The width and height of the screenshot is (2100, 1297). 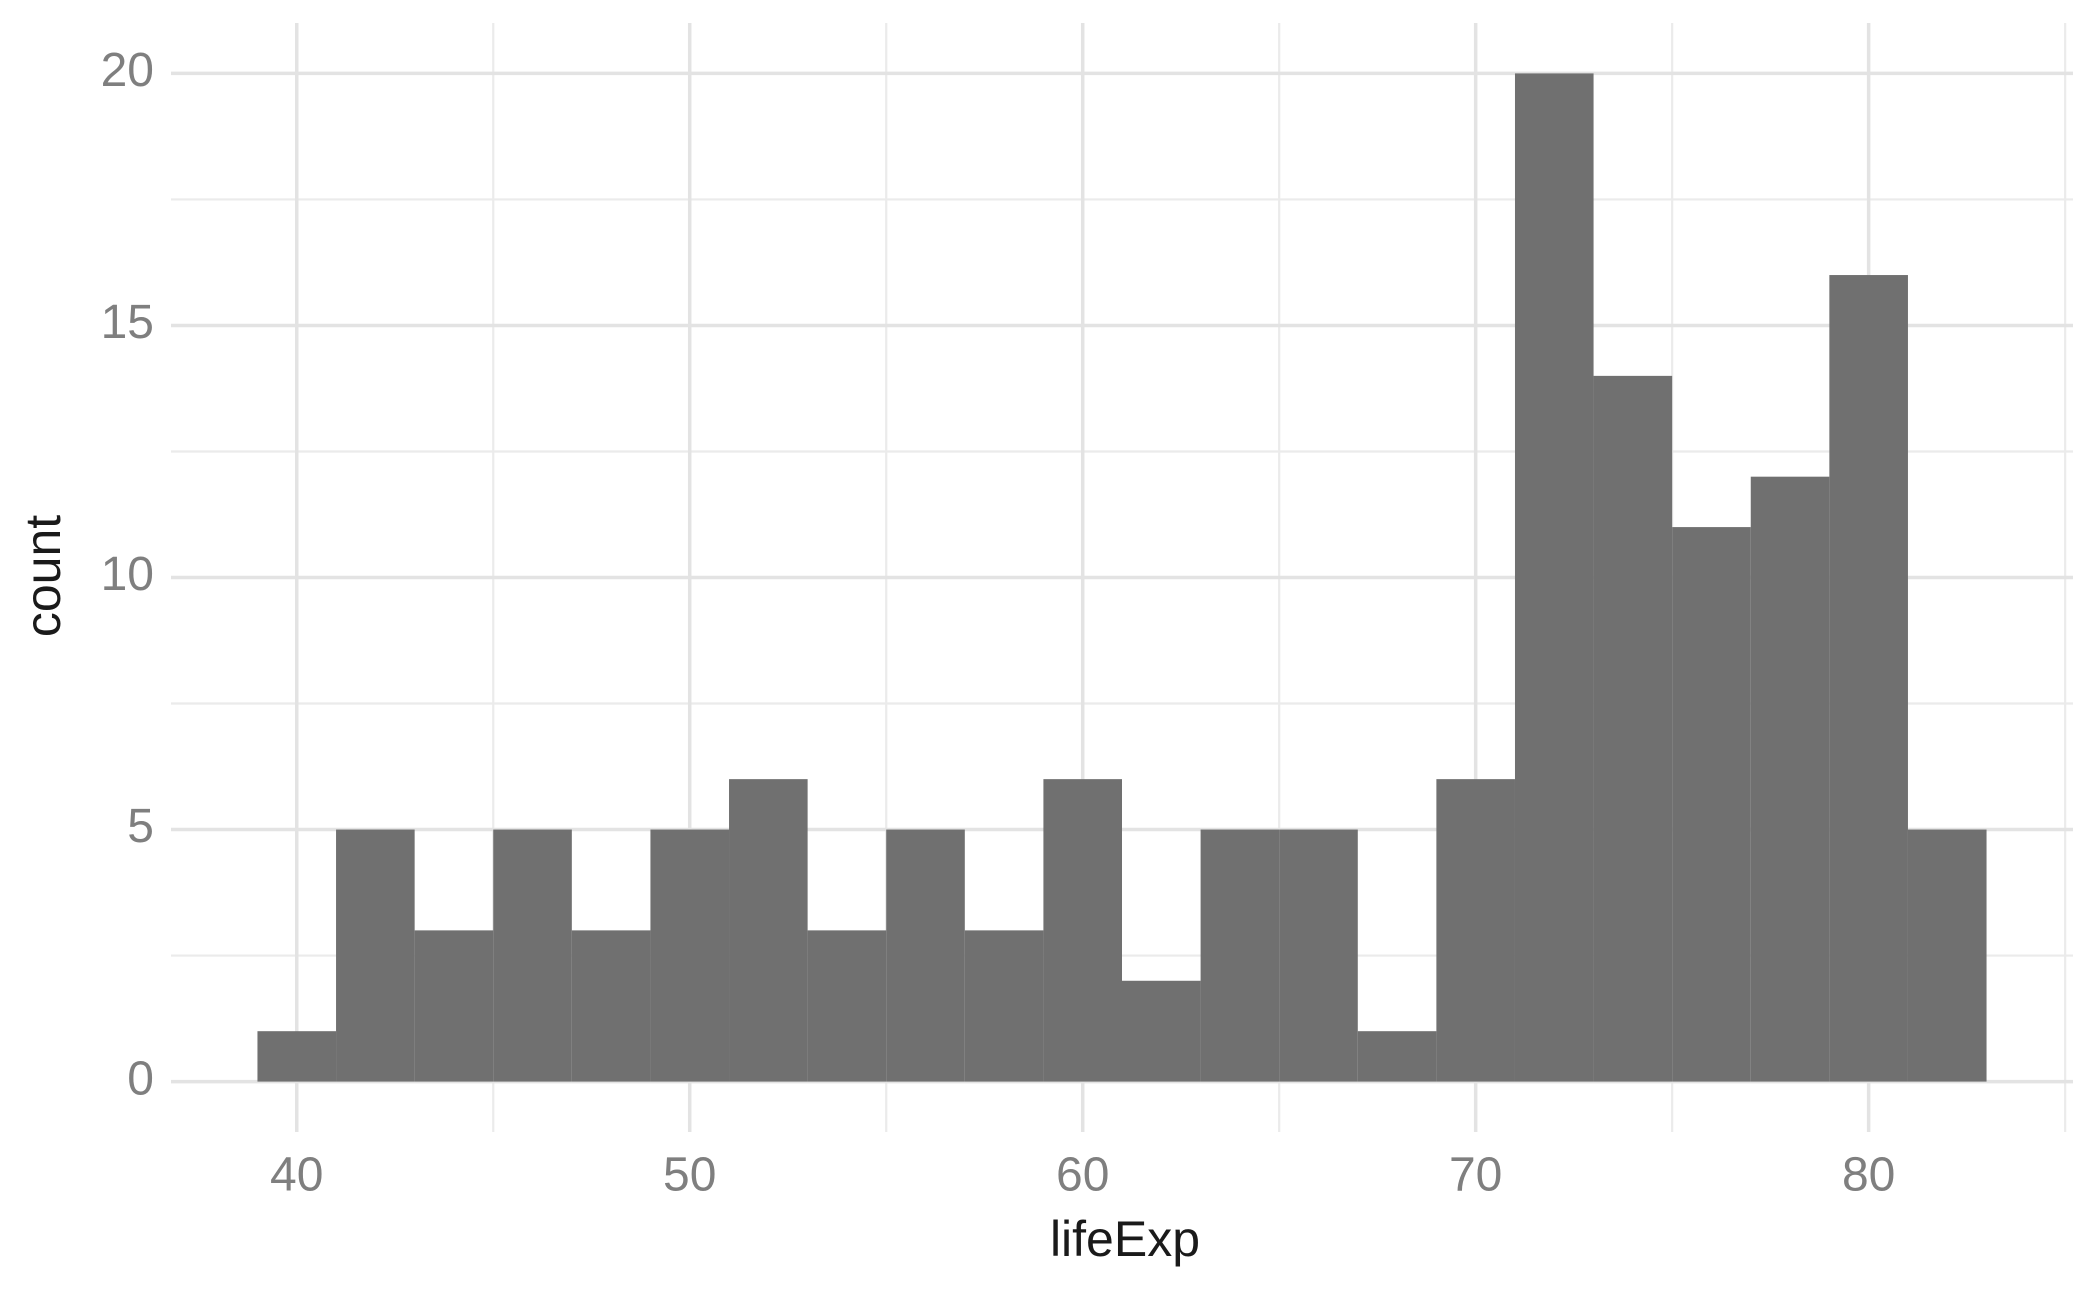 What do you see at coordinates (1868, 1175) in the screenshot?
I see `x-tick-label: 80` at bounding box center [1868, 1175].